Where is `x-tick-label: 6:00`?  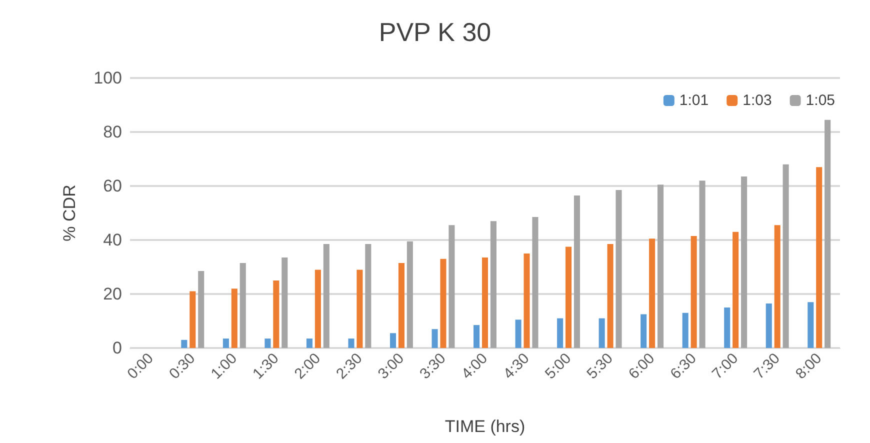
x-tick-label: 6:00 is located at coordinates (641, 366).